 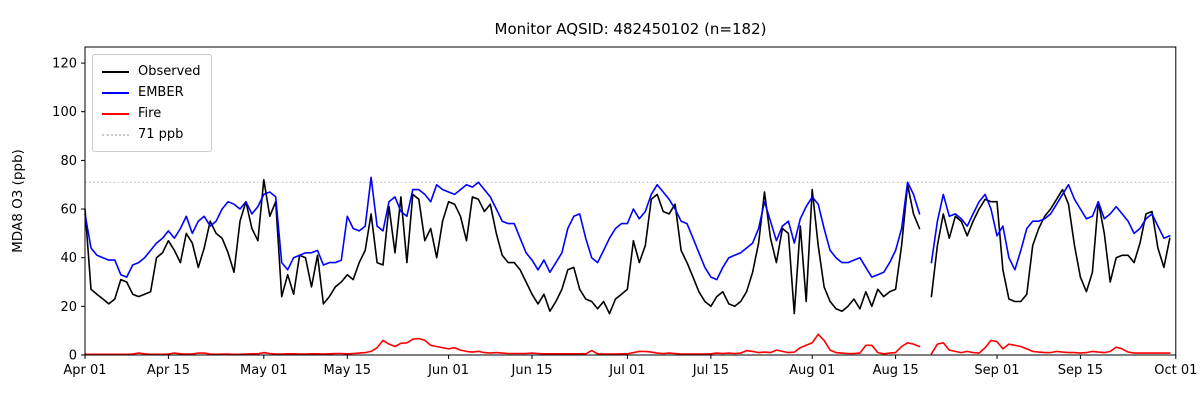 What do you see at coordinates (626, 370) in the screenshot?
I see `x-tick-label: Jul 01` at bounding box center [626, 370].